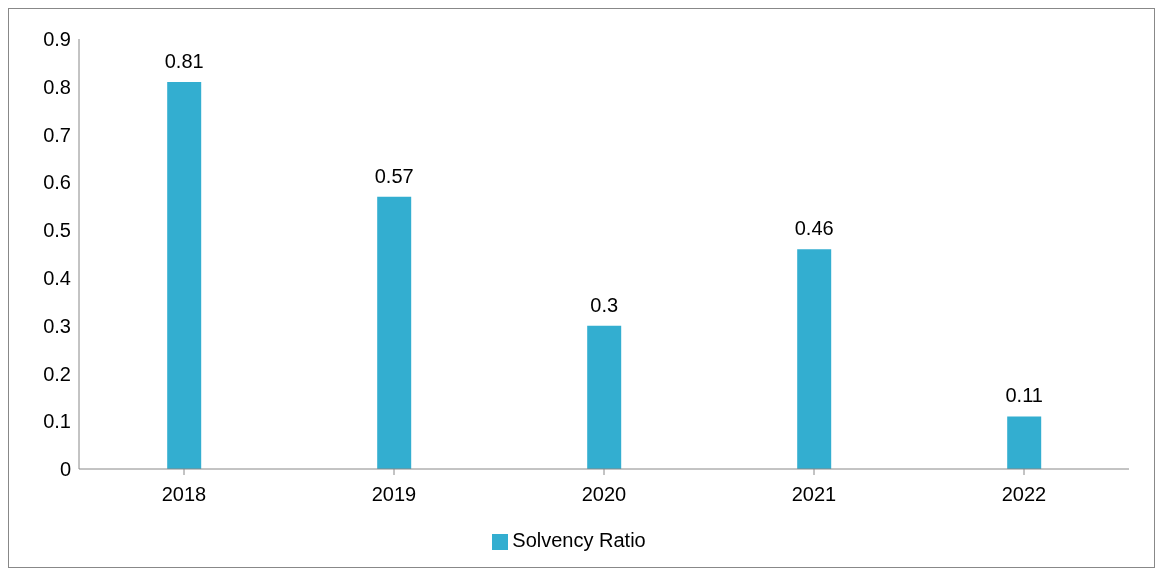 This screenshot has height=576, width=1163. Describe the element at coordinates (604, 494) in the screenshot. I see `x-tick-label: 2020` at that location.